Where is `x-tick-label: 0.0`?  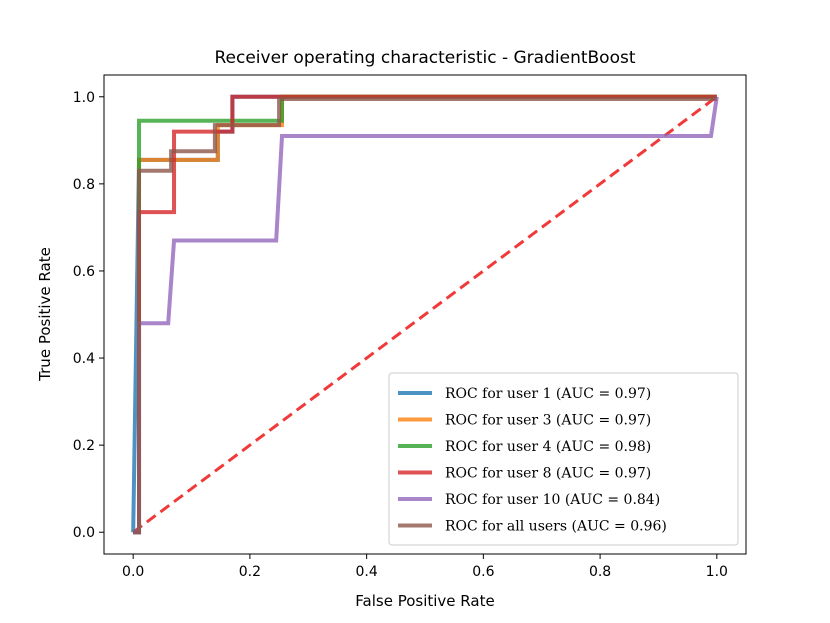 x-tick-label: 0.0 is located at coordinates (133, 572).